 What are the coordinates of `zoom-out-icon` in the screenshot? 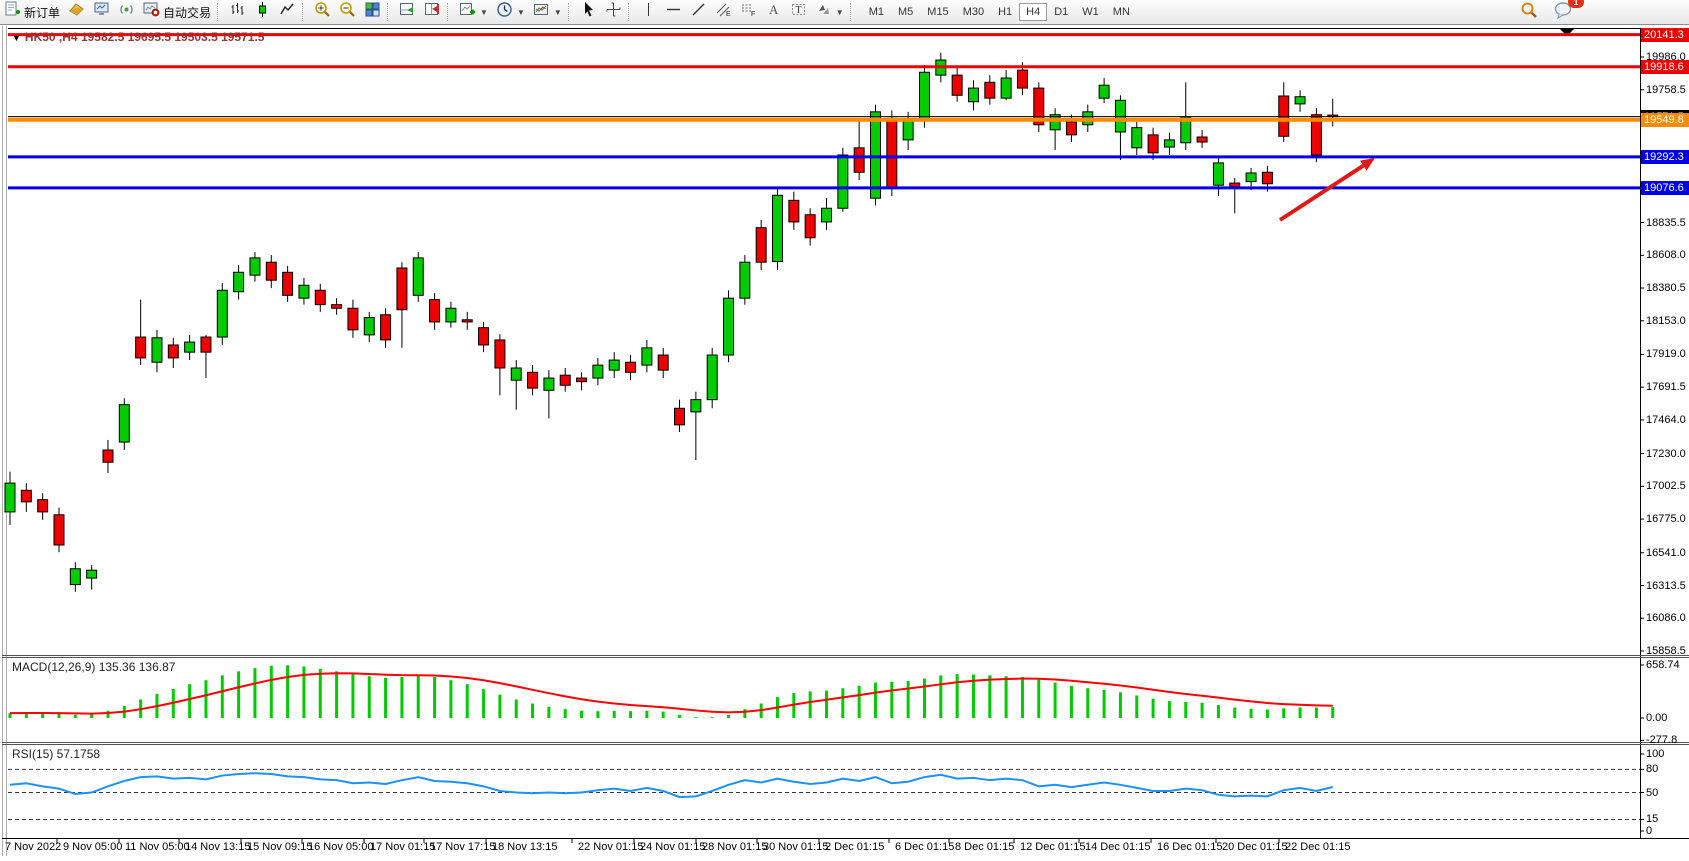 It's located at (347, 12).